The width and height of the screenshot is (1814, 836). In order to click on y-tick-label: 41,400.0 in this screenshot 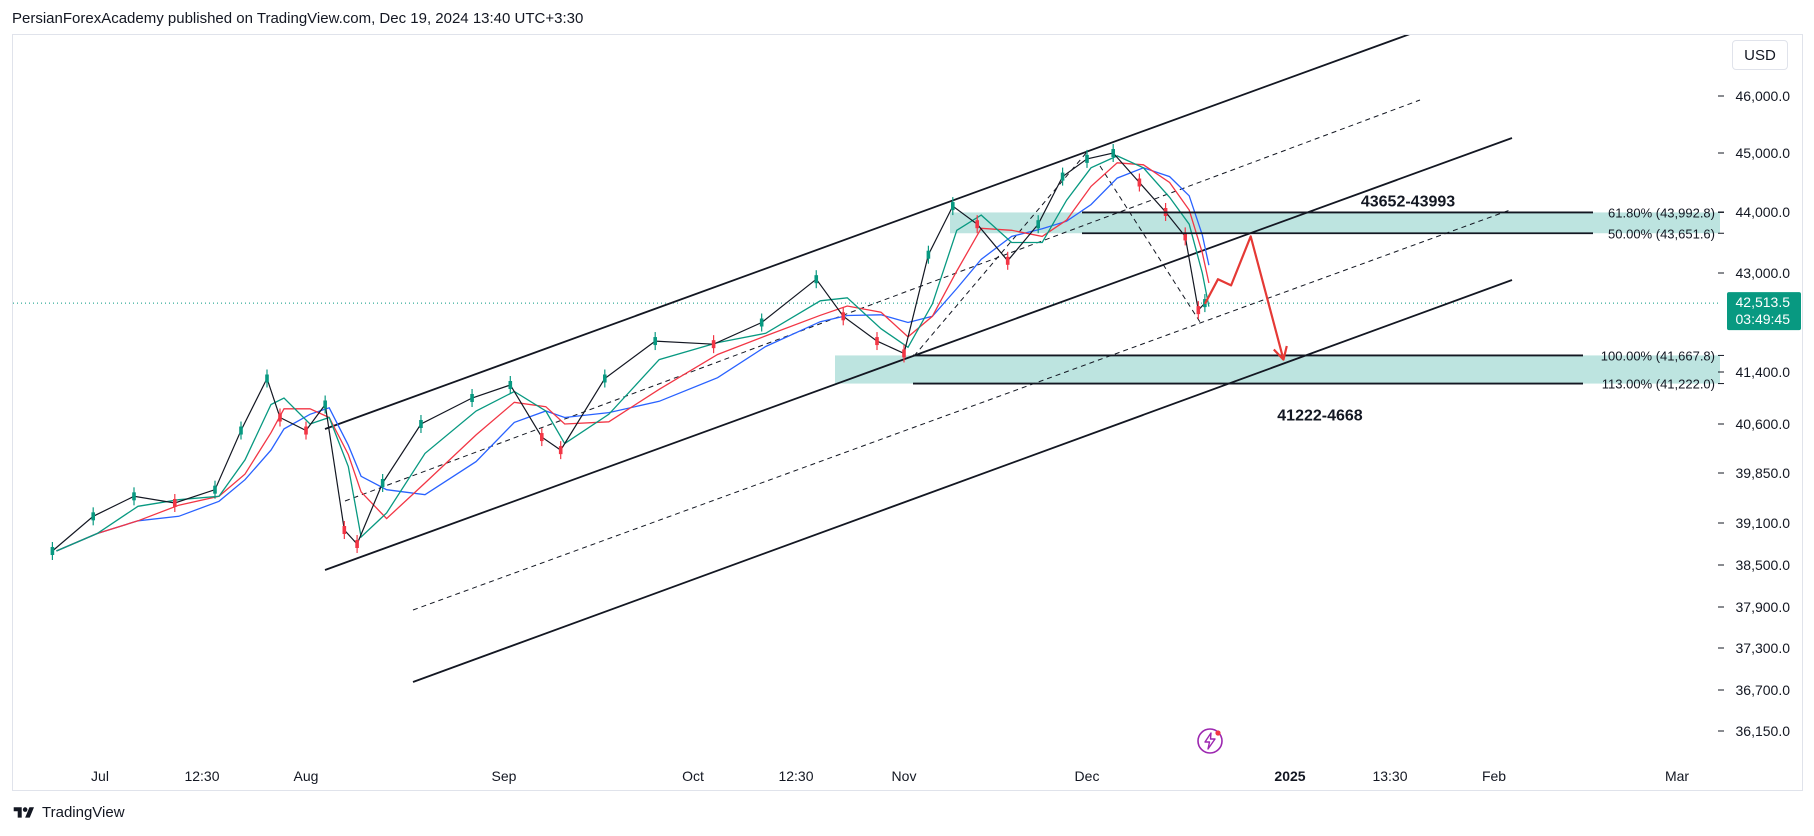, I will do `click(1763, 372)`.